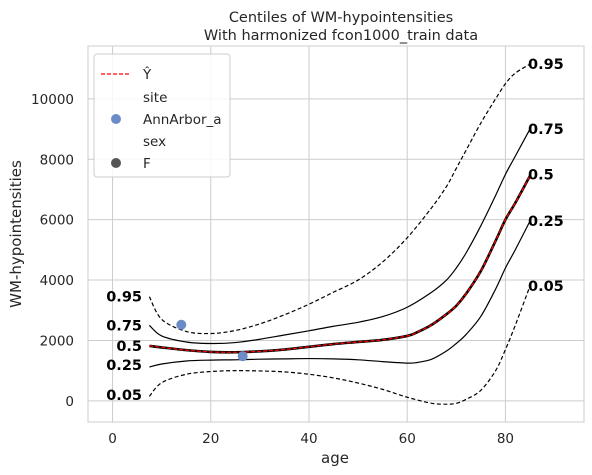 This screenshot has width=592, height=475. What do you see at coordinates (341, 36) in the screenshot?
I see `chart-subtitle: With harmonized fcon1000_train data` at bounding box center [341, 36].